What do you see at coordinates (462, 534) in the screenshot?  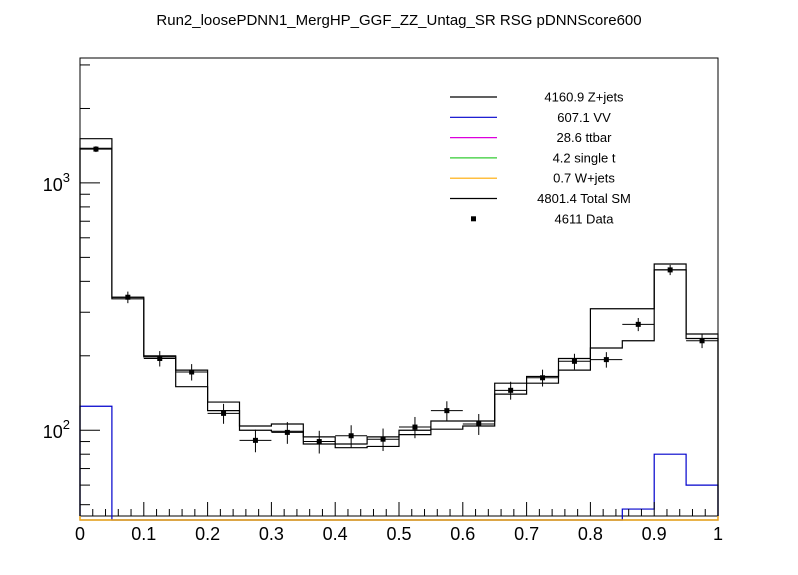 I see `x-tick-label: 0.6` at bounding box center [462, 534].